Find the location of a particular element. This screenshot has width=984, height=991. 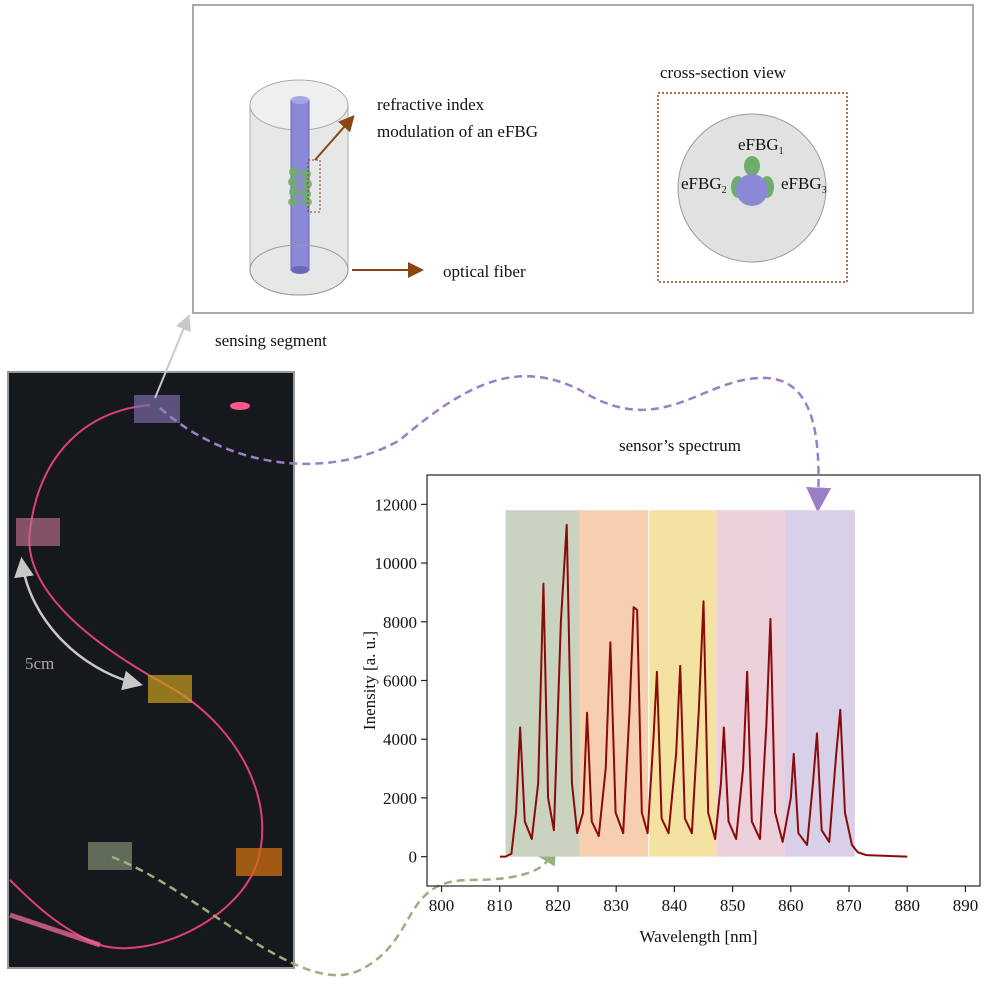

y-tick-label: 12000 is located at coordinates (396, 504).